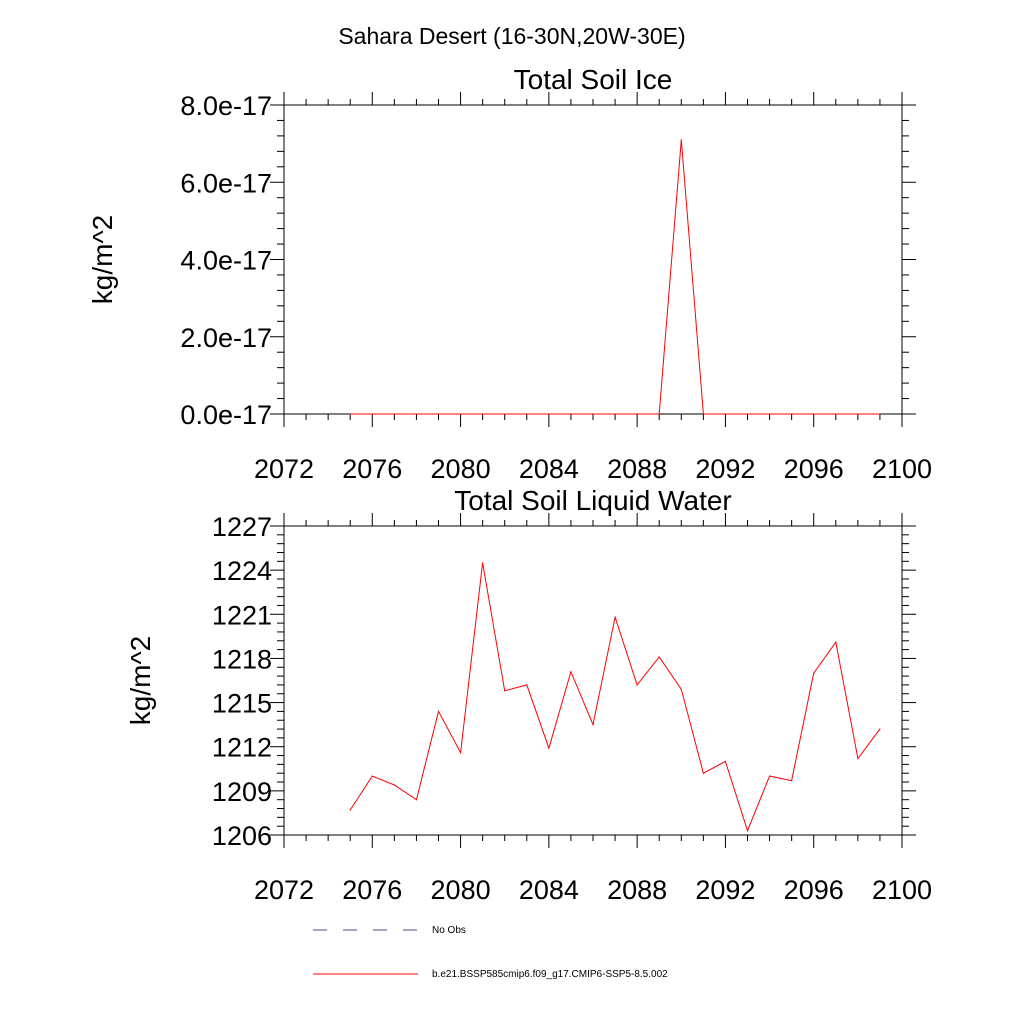  I want to click on y-tick-label: 1221, so click(242, 615).